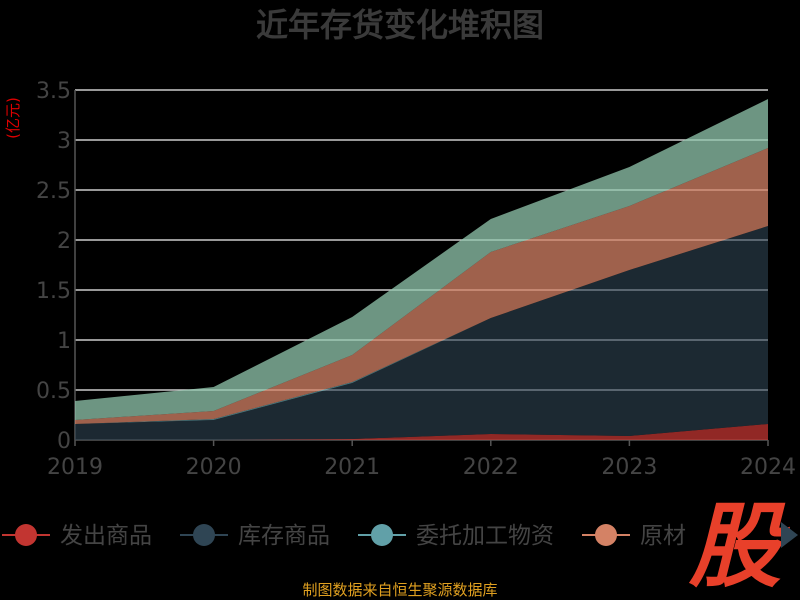 The height and width of the screenshot is (600, 800). Describe the element at coordinates (284, 536) in the screenshot. I see `legend-label: 库存商品` at that location.